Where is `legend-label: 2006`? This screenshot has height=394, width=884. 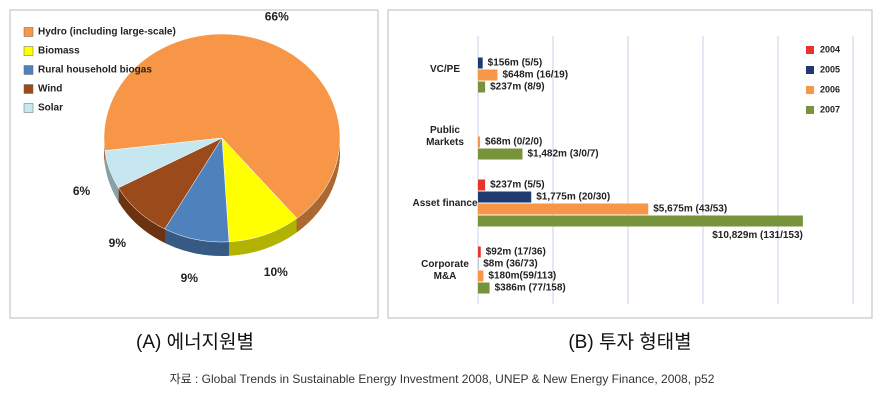 legend-label: 2006 is located at coordinates (830, 89).